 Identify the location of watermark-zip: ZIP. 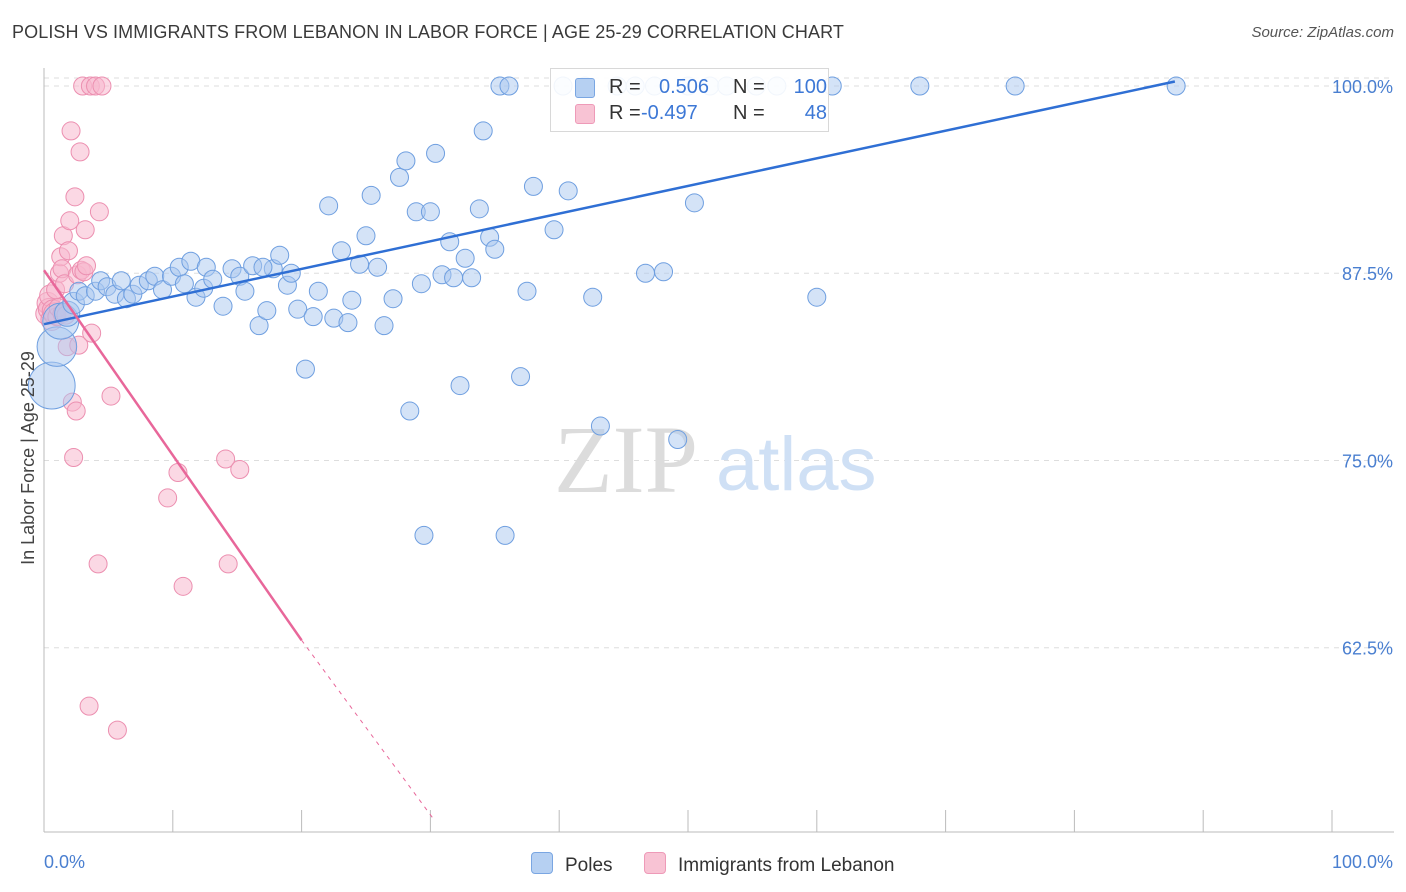
(626, 459).